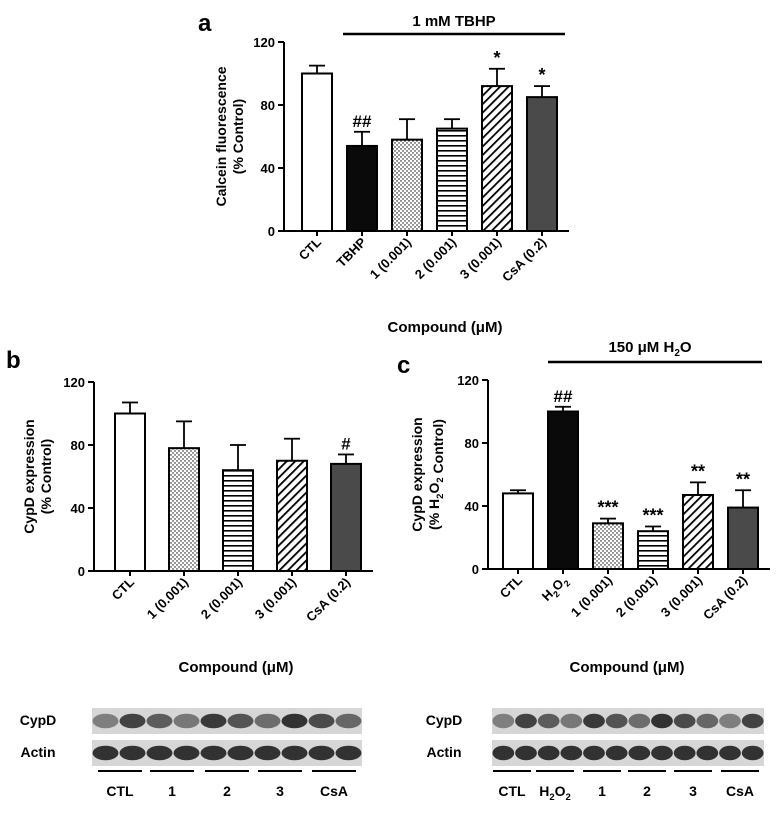  Describe the element at coordinates (444, 752) in the screenshot. I see `blot-row-label: Actin` at that location.